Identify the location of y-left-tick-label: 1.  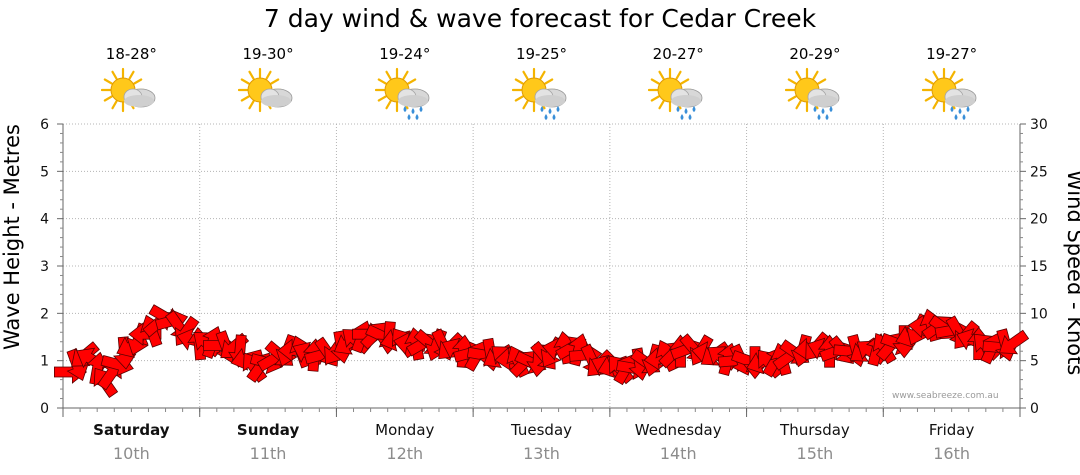
(44, 362).